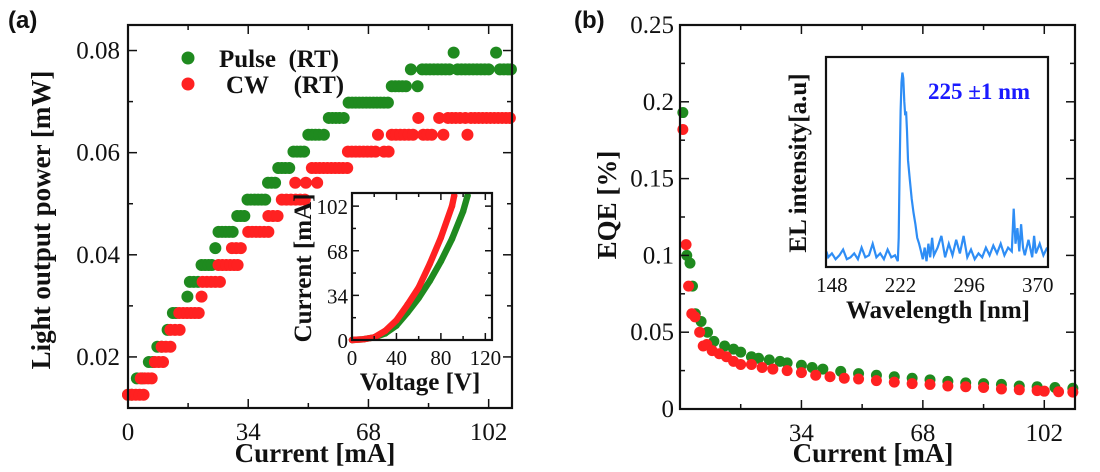 Image resolution: width=1100 pixels, height=472 pixels. Describe the element at coordinates (333, 207) in the screenshot. I see `y-tick-label: 102` at that location.